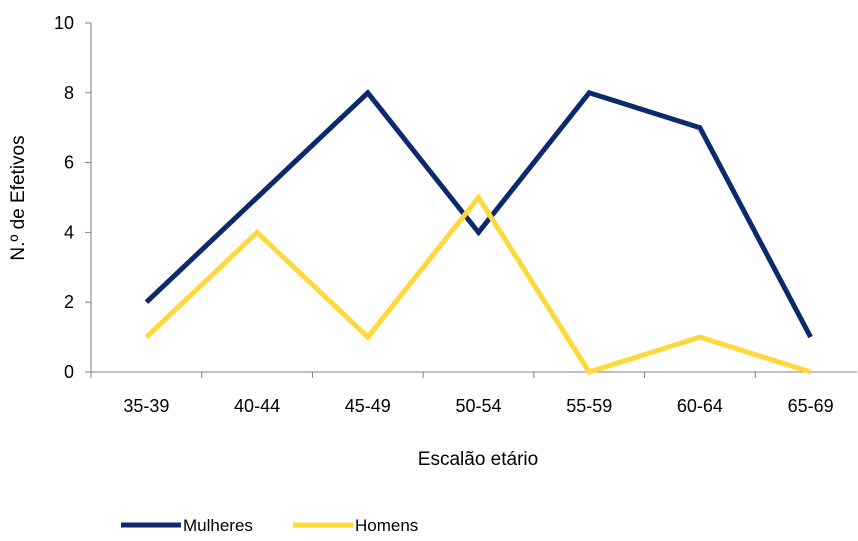 This screenshot has width=858, height=541. What do you see at coordinates (64, 23) in the screenshot?
I see `y-tick-label: 10` at bounding box center [64, 23].